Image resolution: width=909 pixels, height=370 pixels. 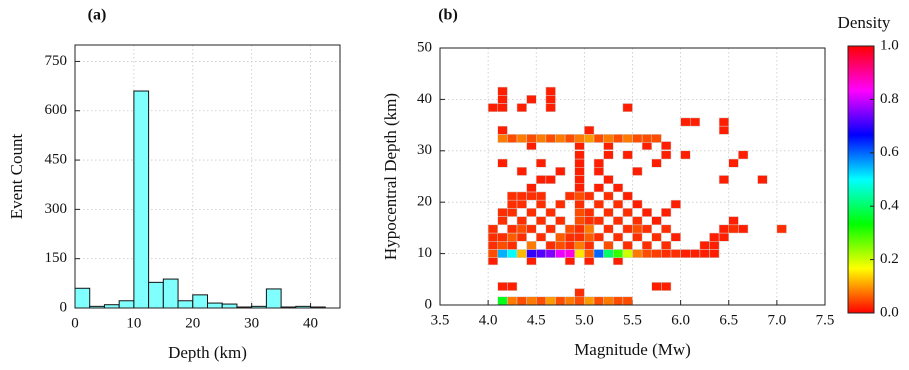 What do you see at coordinates (56, 160) in the screenshot?
I see `y-tick-label: 450` at bounding box center [56, 160].